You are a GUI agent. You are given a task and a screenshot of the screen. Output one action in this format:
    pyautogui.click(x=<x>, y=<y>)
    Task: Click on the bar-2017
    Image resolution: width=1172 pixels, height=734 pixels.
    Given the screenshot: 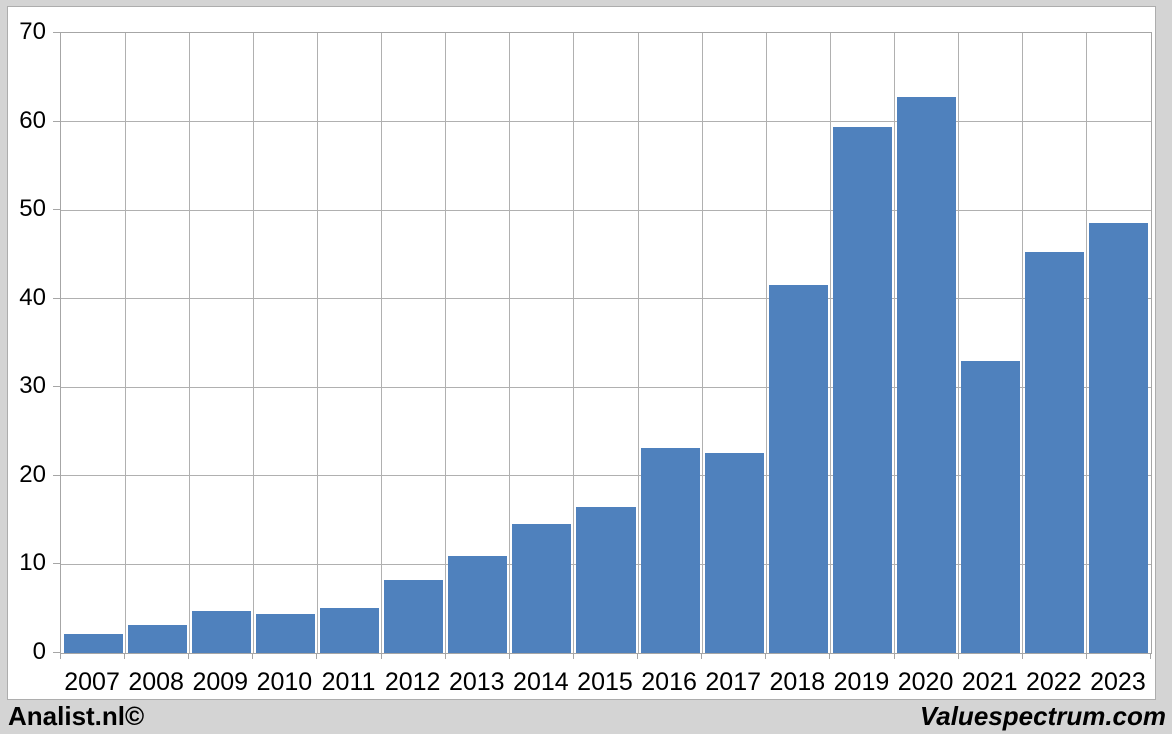 What is the action you would take?
    pyautogui.click(x=734, y=552)
    